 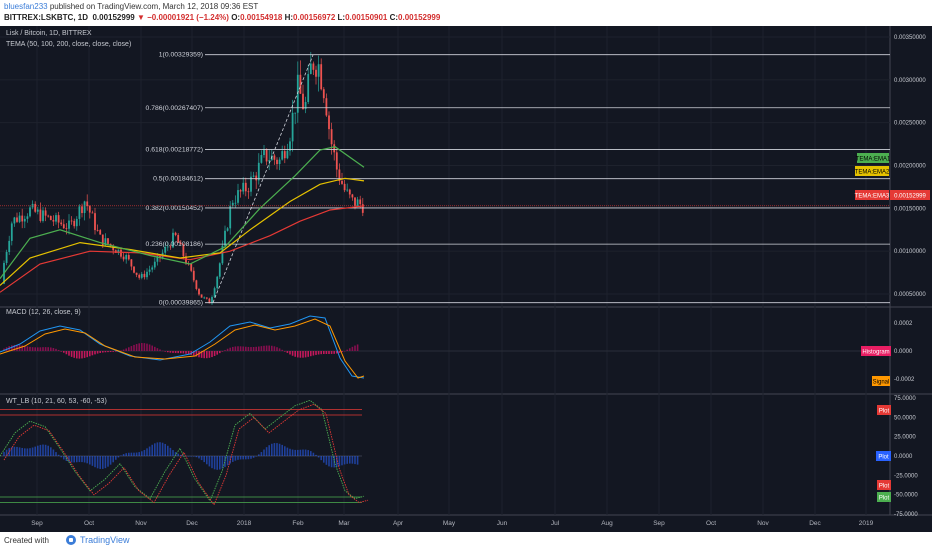 I want to click on close-value: 0.00152999, so click(x=419, y=17).